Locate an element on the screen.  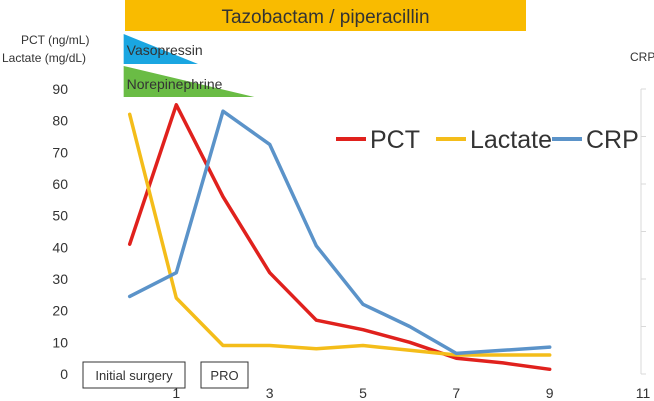
y-tick-label: 20 is located at coordinates (60, 311).